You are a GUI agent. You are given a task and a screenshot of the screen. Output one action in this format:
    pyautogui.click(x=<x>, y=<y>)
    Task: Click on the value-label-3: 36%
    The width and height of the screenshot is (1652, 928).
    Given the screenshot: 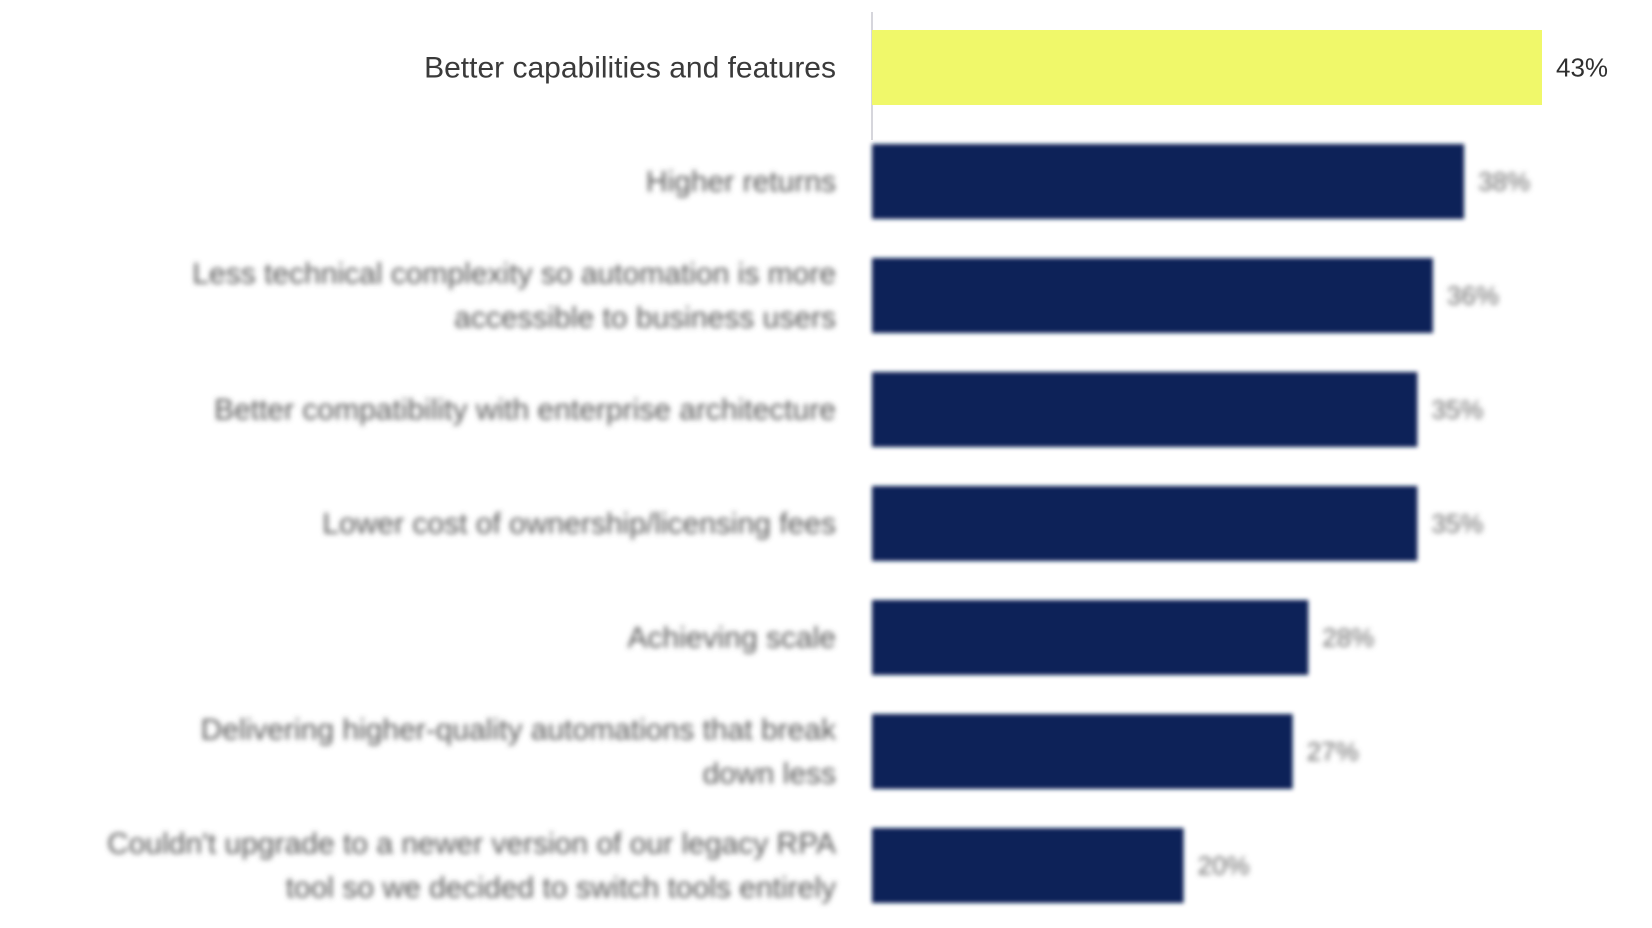 What is the action you would take?
    pyautogui.click(x=1473, y=296)
    